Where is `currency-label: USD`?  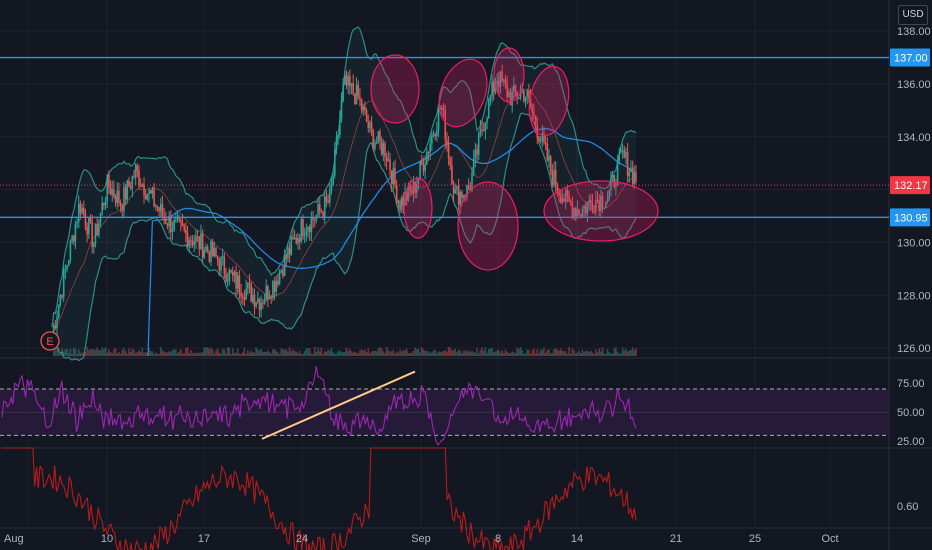 currency-label: USD is located at coordinates (913, 15).